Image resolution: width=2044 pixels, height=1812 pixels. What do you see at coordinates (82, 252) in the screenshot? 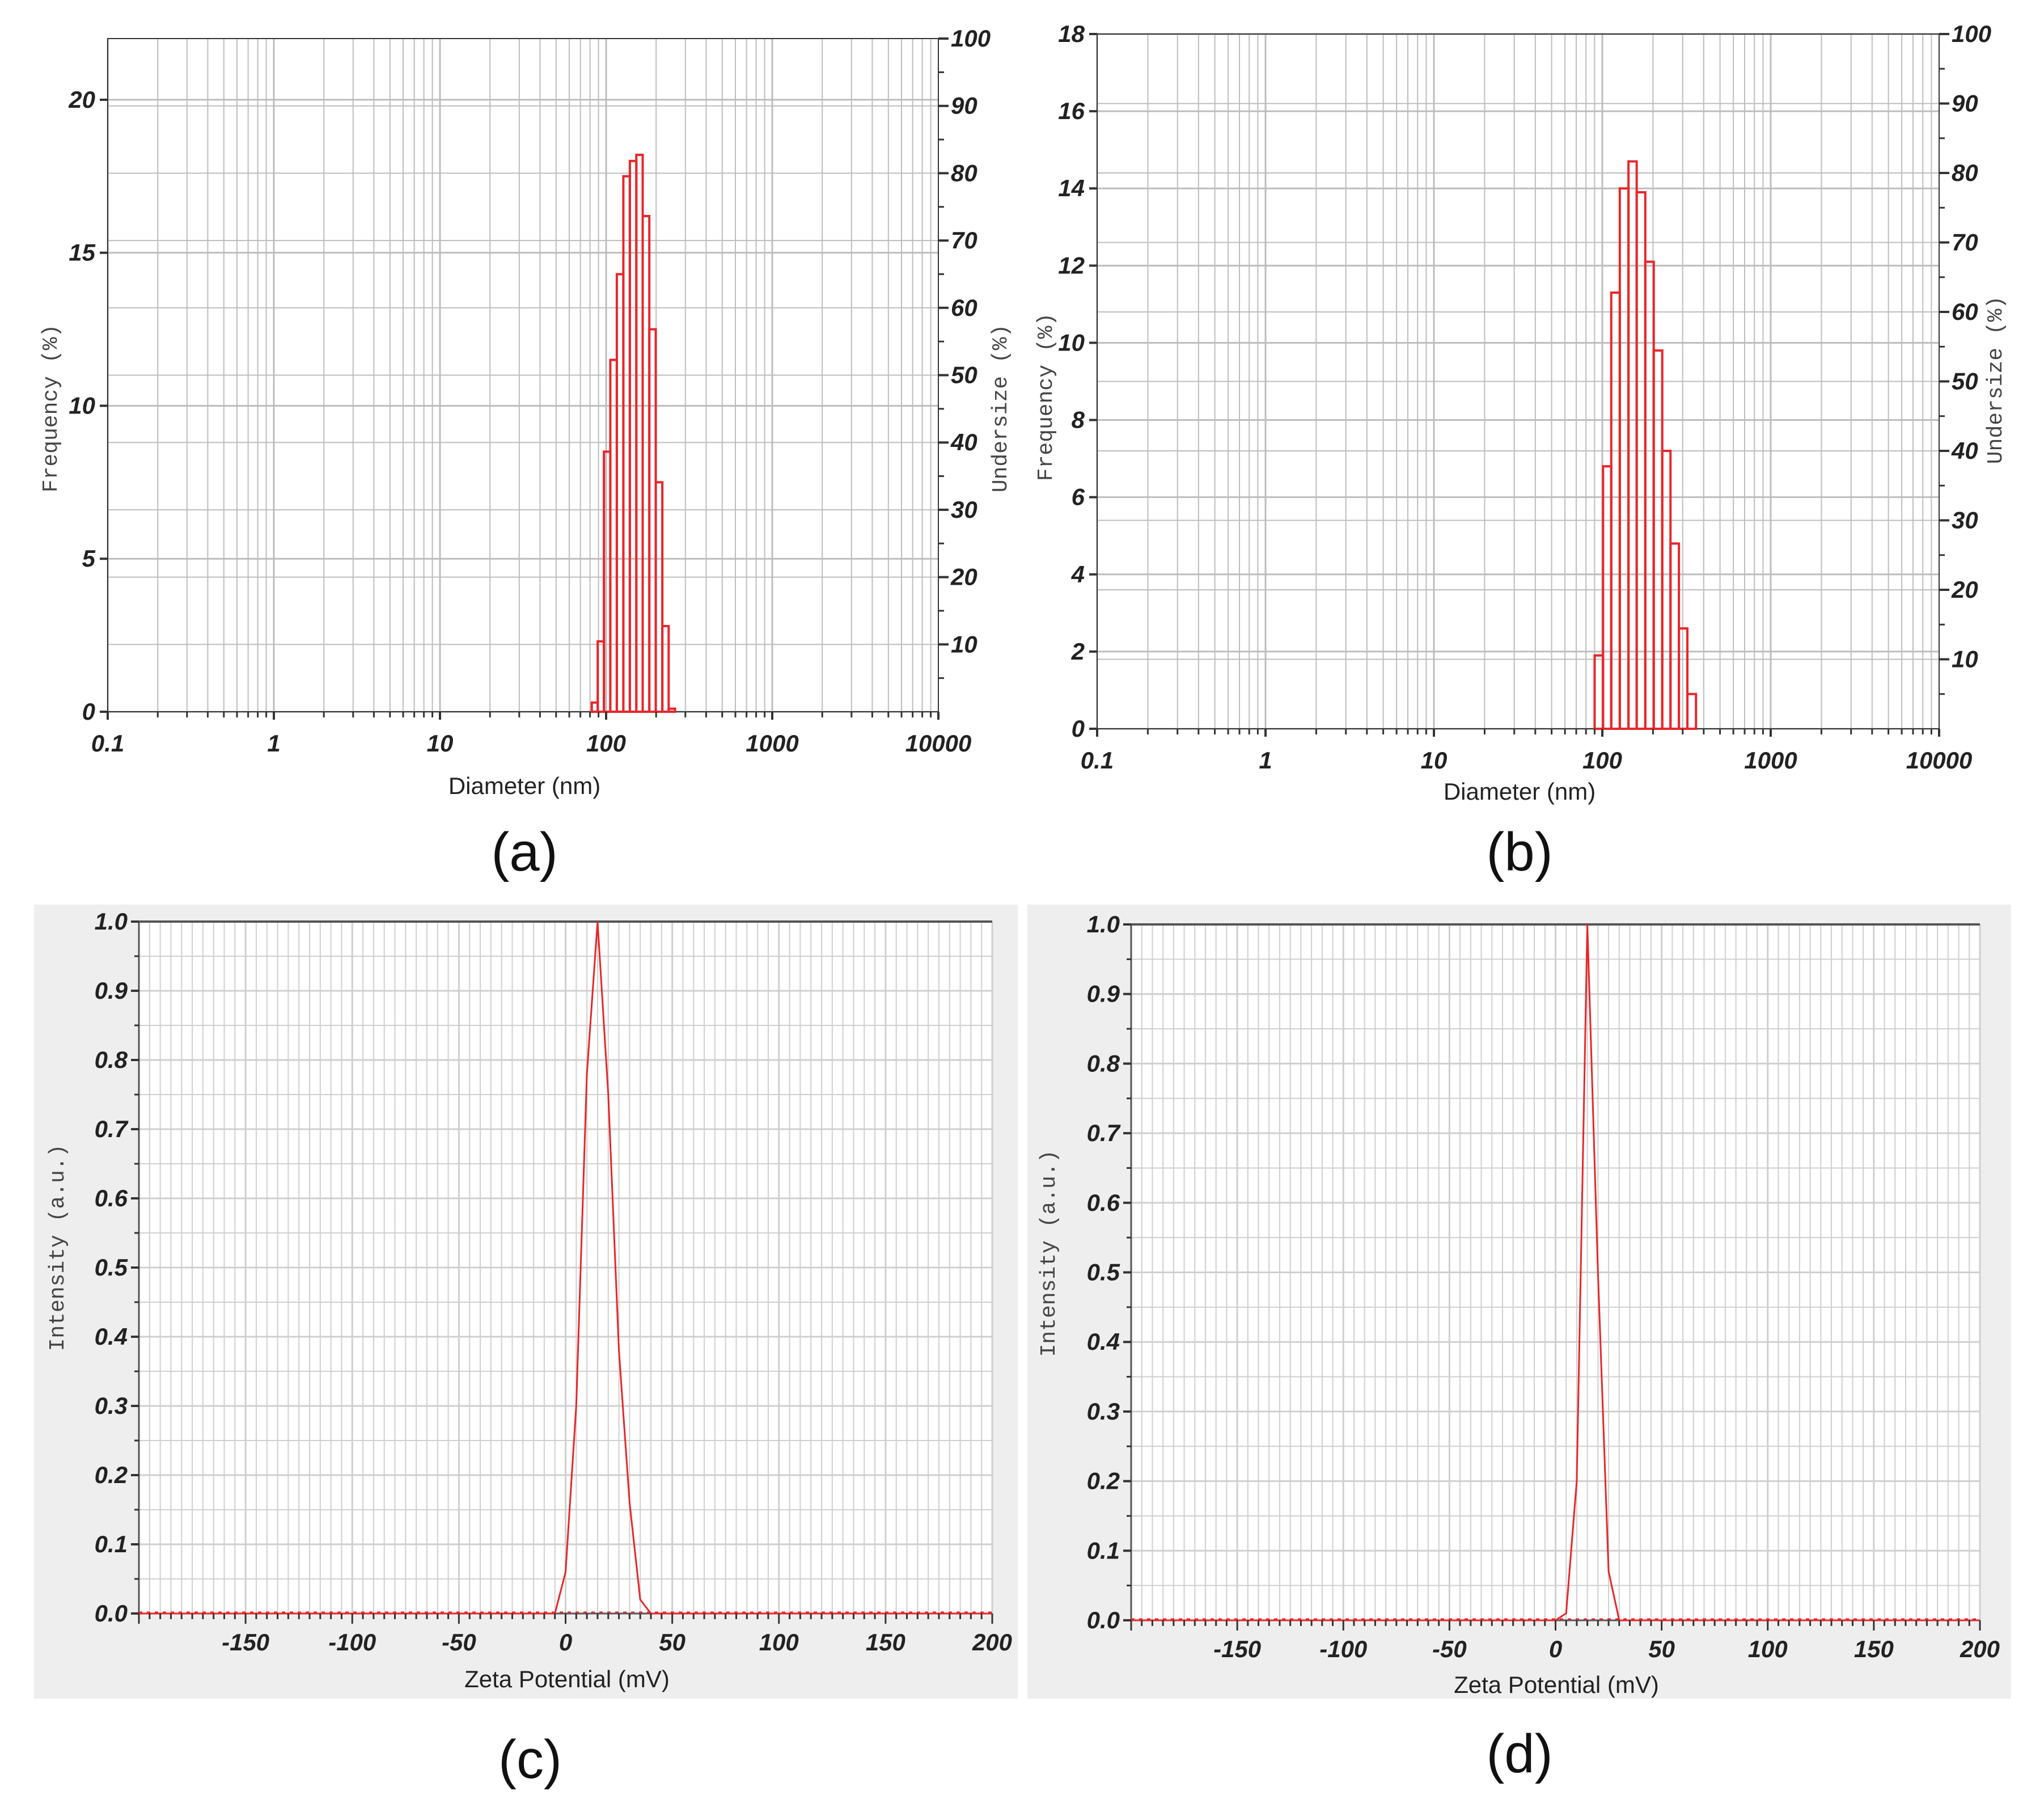
I see `y-tick-label: 15` at bounding box center [82, 252].